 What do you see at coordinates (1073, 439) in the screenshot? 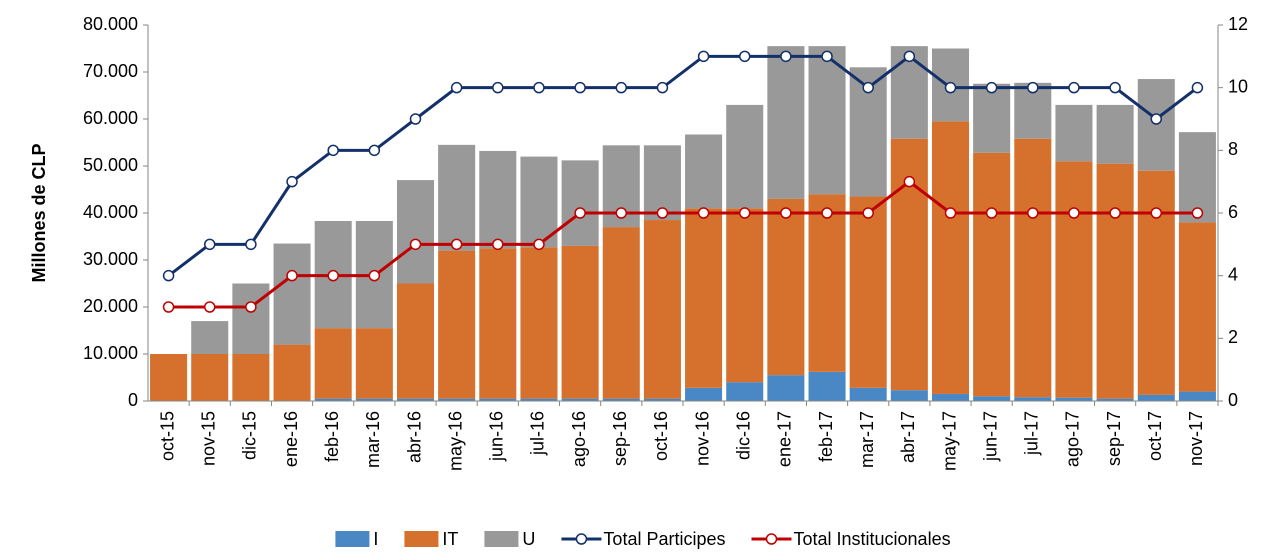
I see `x-tick-label: ago-17` at bounding box center [1073, 439].